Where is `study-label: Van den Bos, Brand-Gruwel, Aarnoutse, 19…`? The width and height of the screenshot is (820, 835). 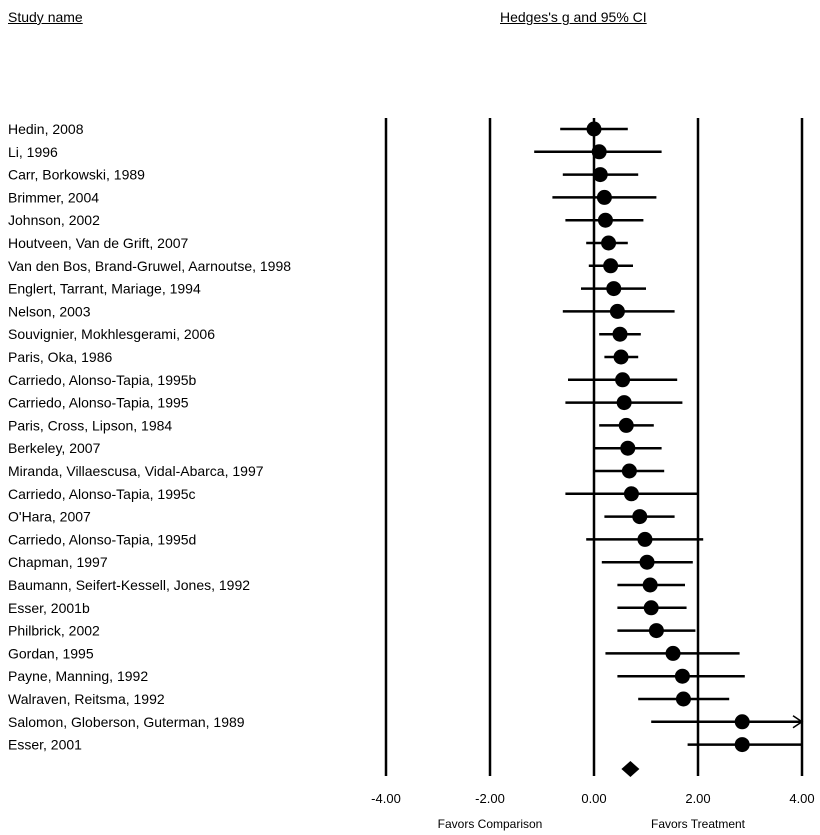
study-label: Van den Bos, Brand-Gruwel, Aarnoutse, 19… is located at coordinates (149, 266).